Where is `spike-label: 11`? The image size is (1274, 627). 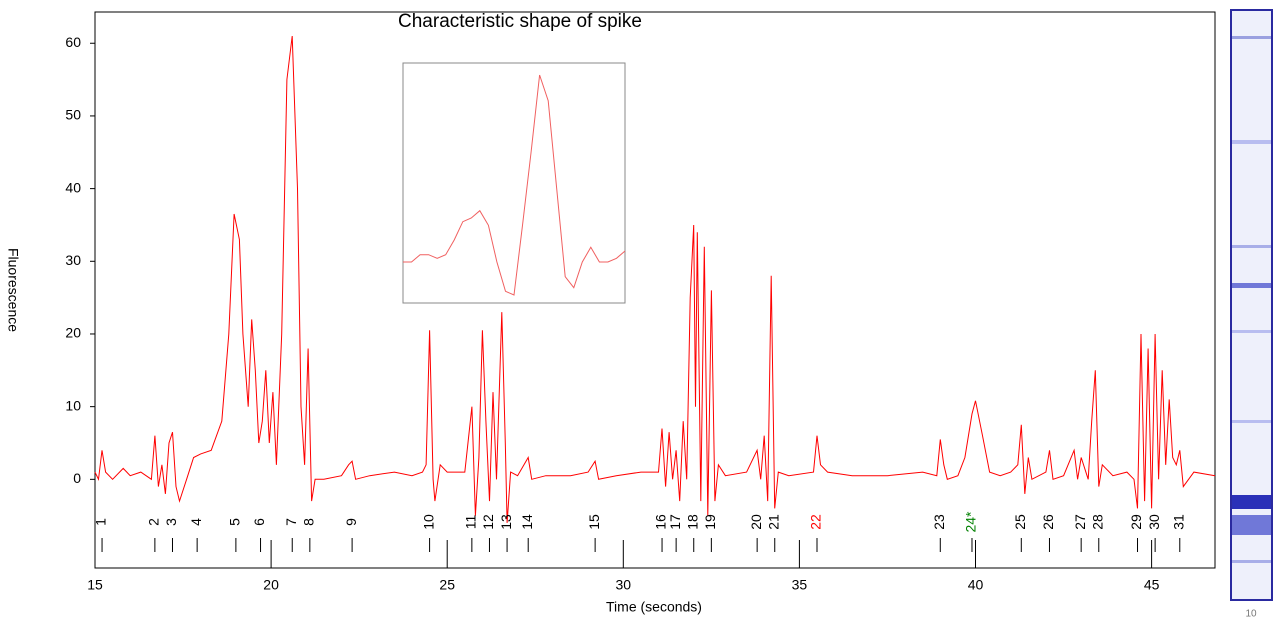 spike-label: 11 is located at coordinates (471, 522).